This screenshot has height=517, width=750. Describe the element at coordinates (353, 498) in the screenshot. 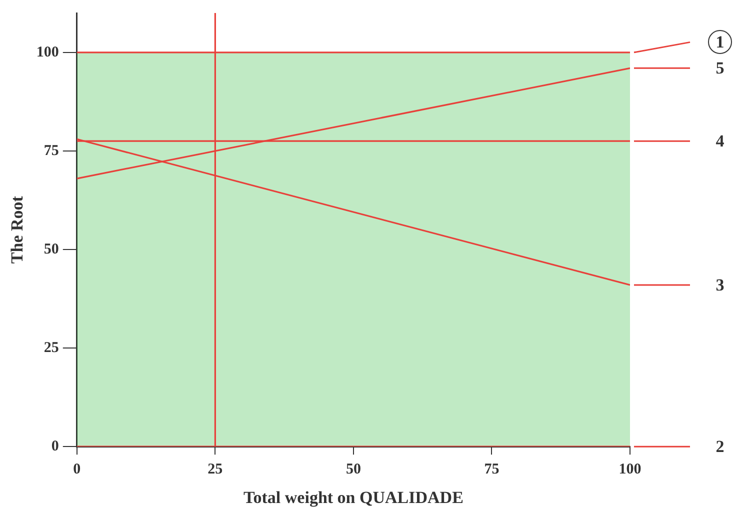

I see `x-axis-title: Total weight on QUALIDADE` at that location.